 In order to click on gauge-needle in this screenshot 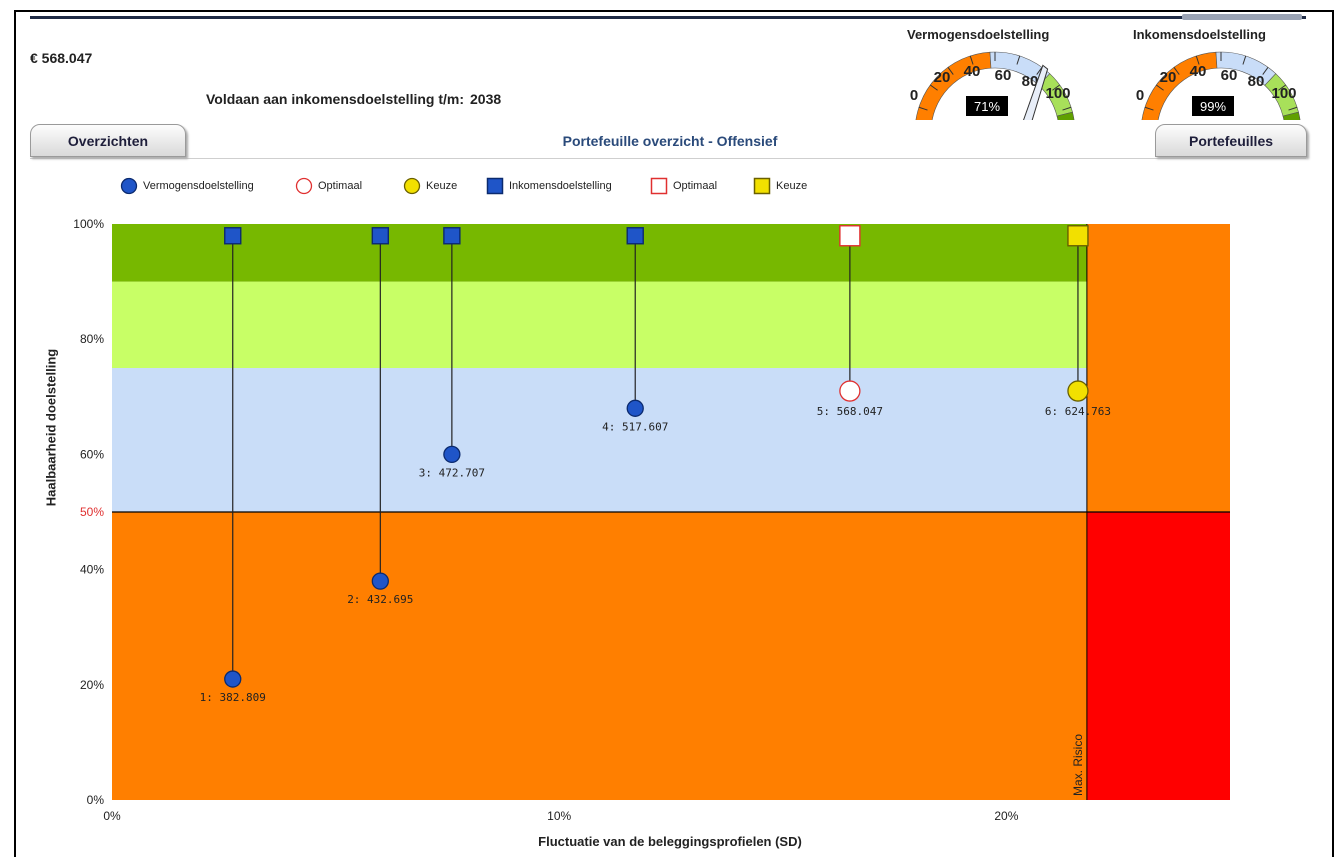, I will do `click(1036, 92)`.